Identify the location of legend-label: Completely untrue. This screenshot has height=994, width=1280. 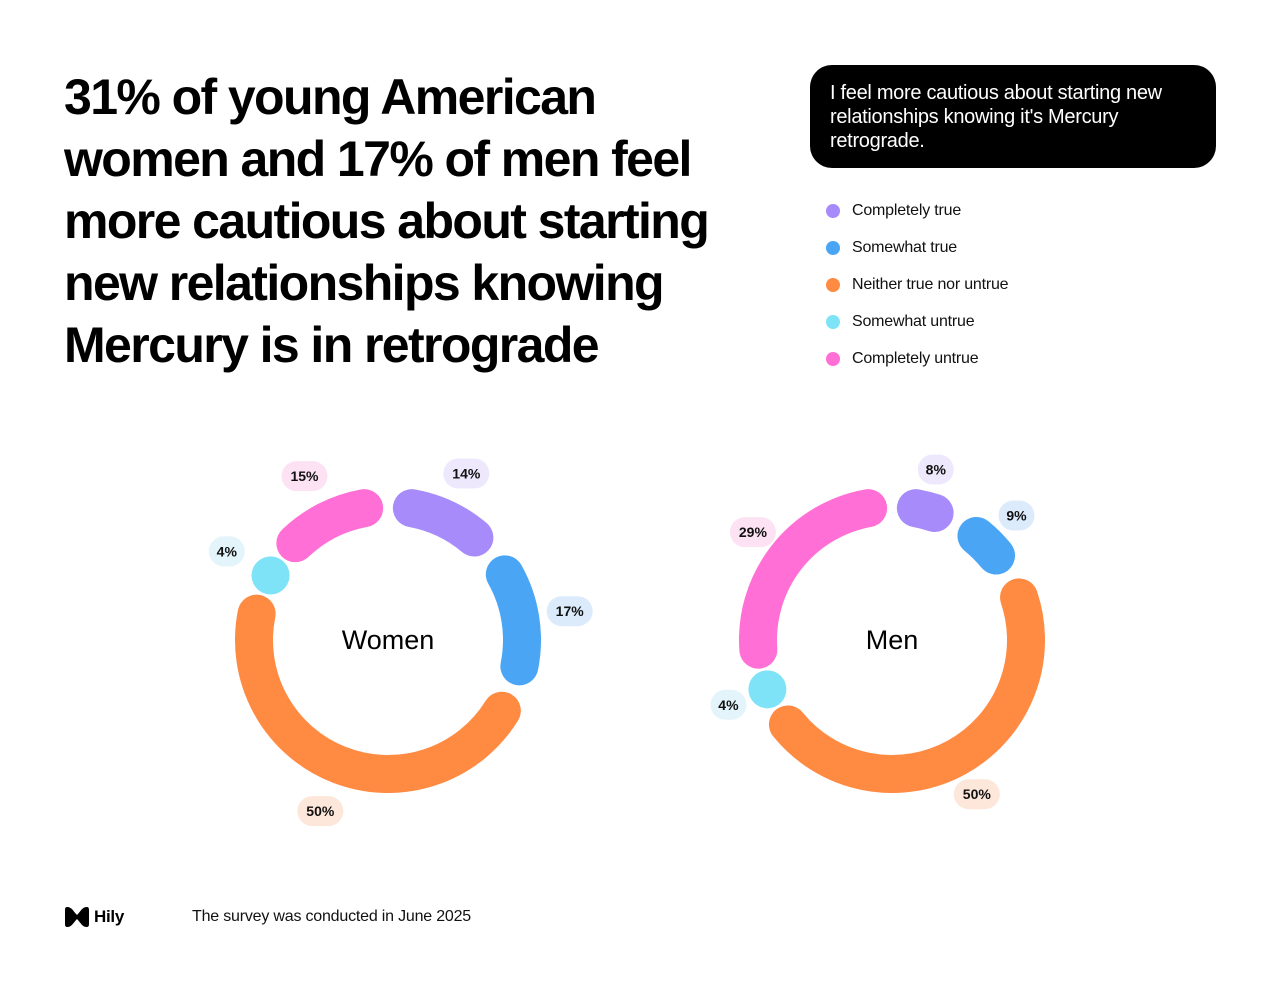
(915, 358).